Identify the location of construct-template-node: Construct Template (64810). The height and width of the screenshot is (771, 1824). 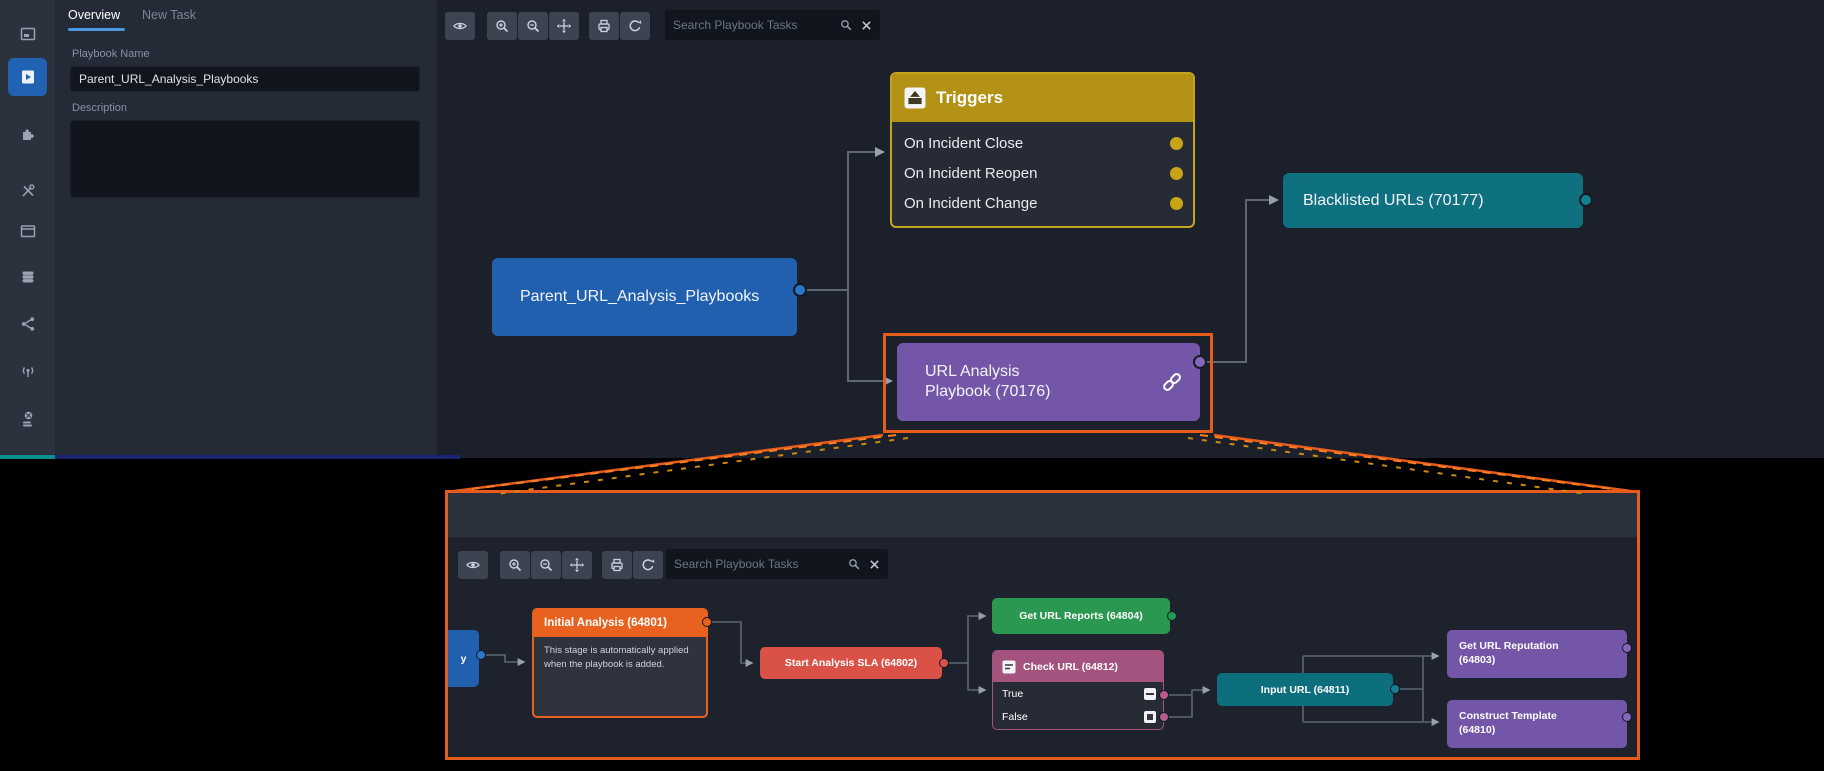
(1537, 724).